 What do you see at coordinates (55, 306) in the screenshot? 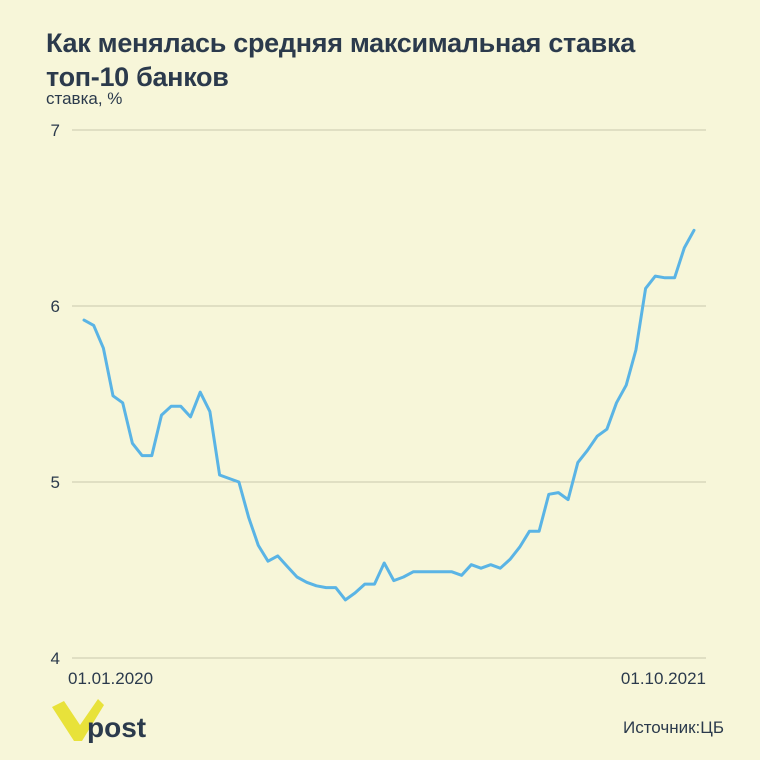
I see `y-tick-label: 6` at bounding box center [55, 306].